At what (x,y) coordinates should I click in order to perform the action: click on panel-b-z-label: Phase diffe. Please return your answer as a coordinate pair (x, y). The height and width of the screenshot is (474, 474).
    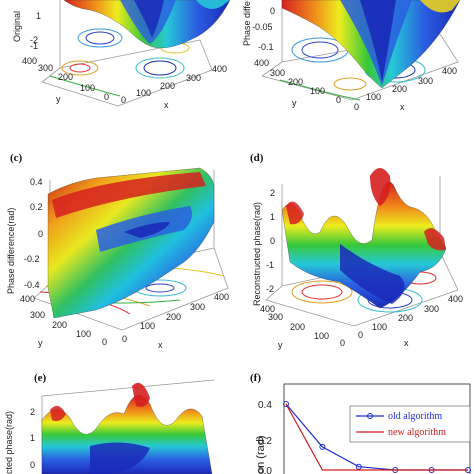
    Looking at the image, I should click on (247, 23).